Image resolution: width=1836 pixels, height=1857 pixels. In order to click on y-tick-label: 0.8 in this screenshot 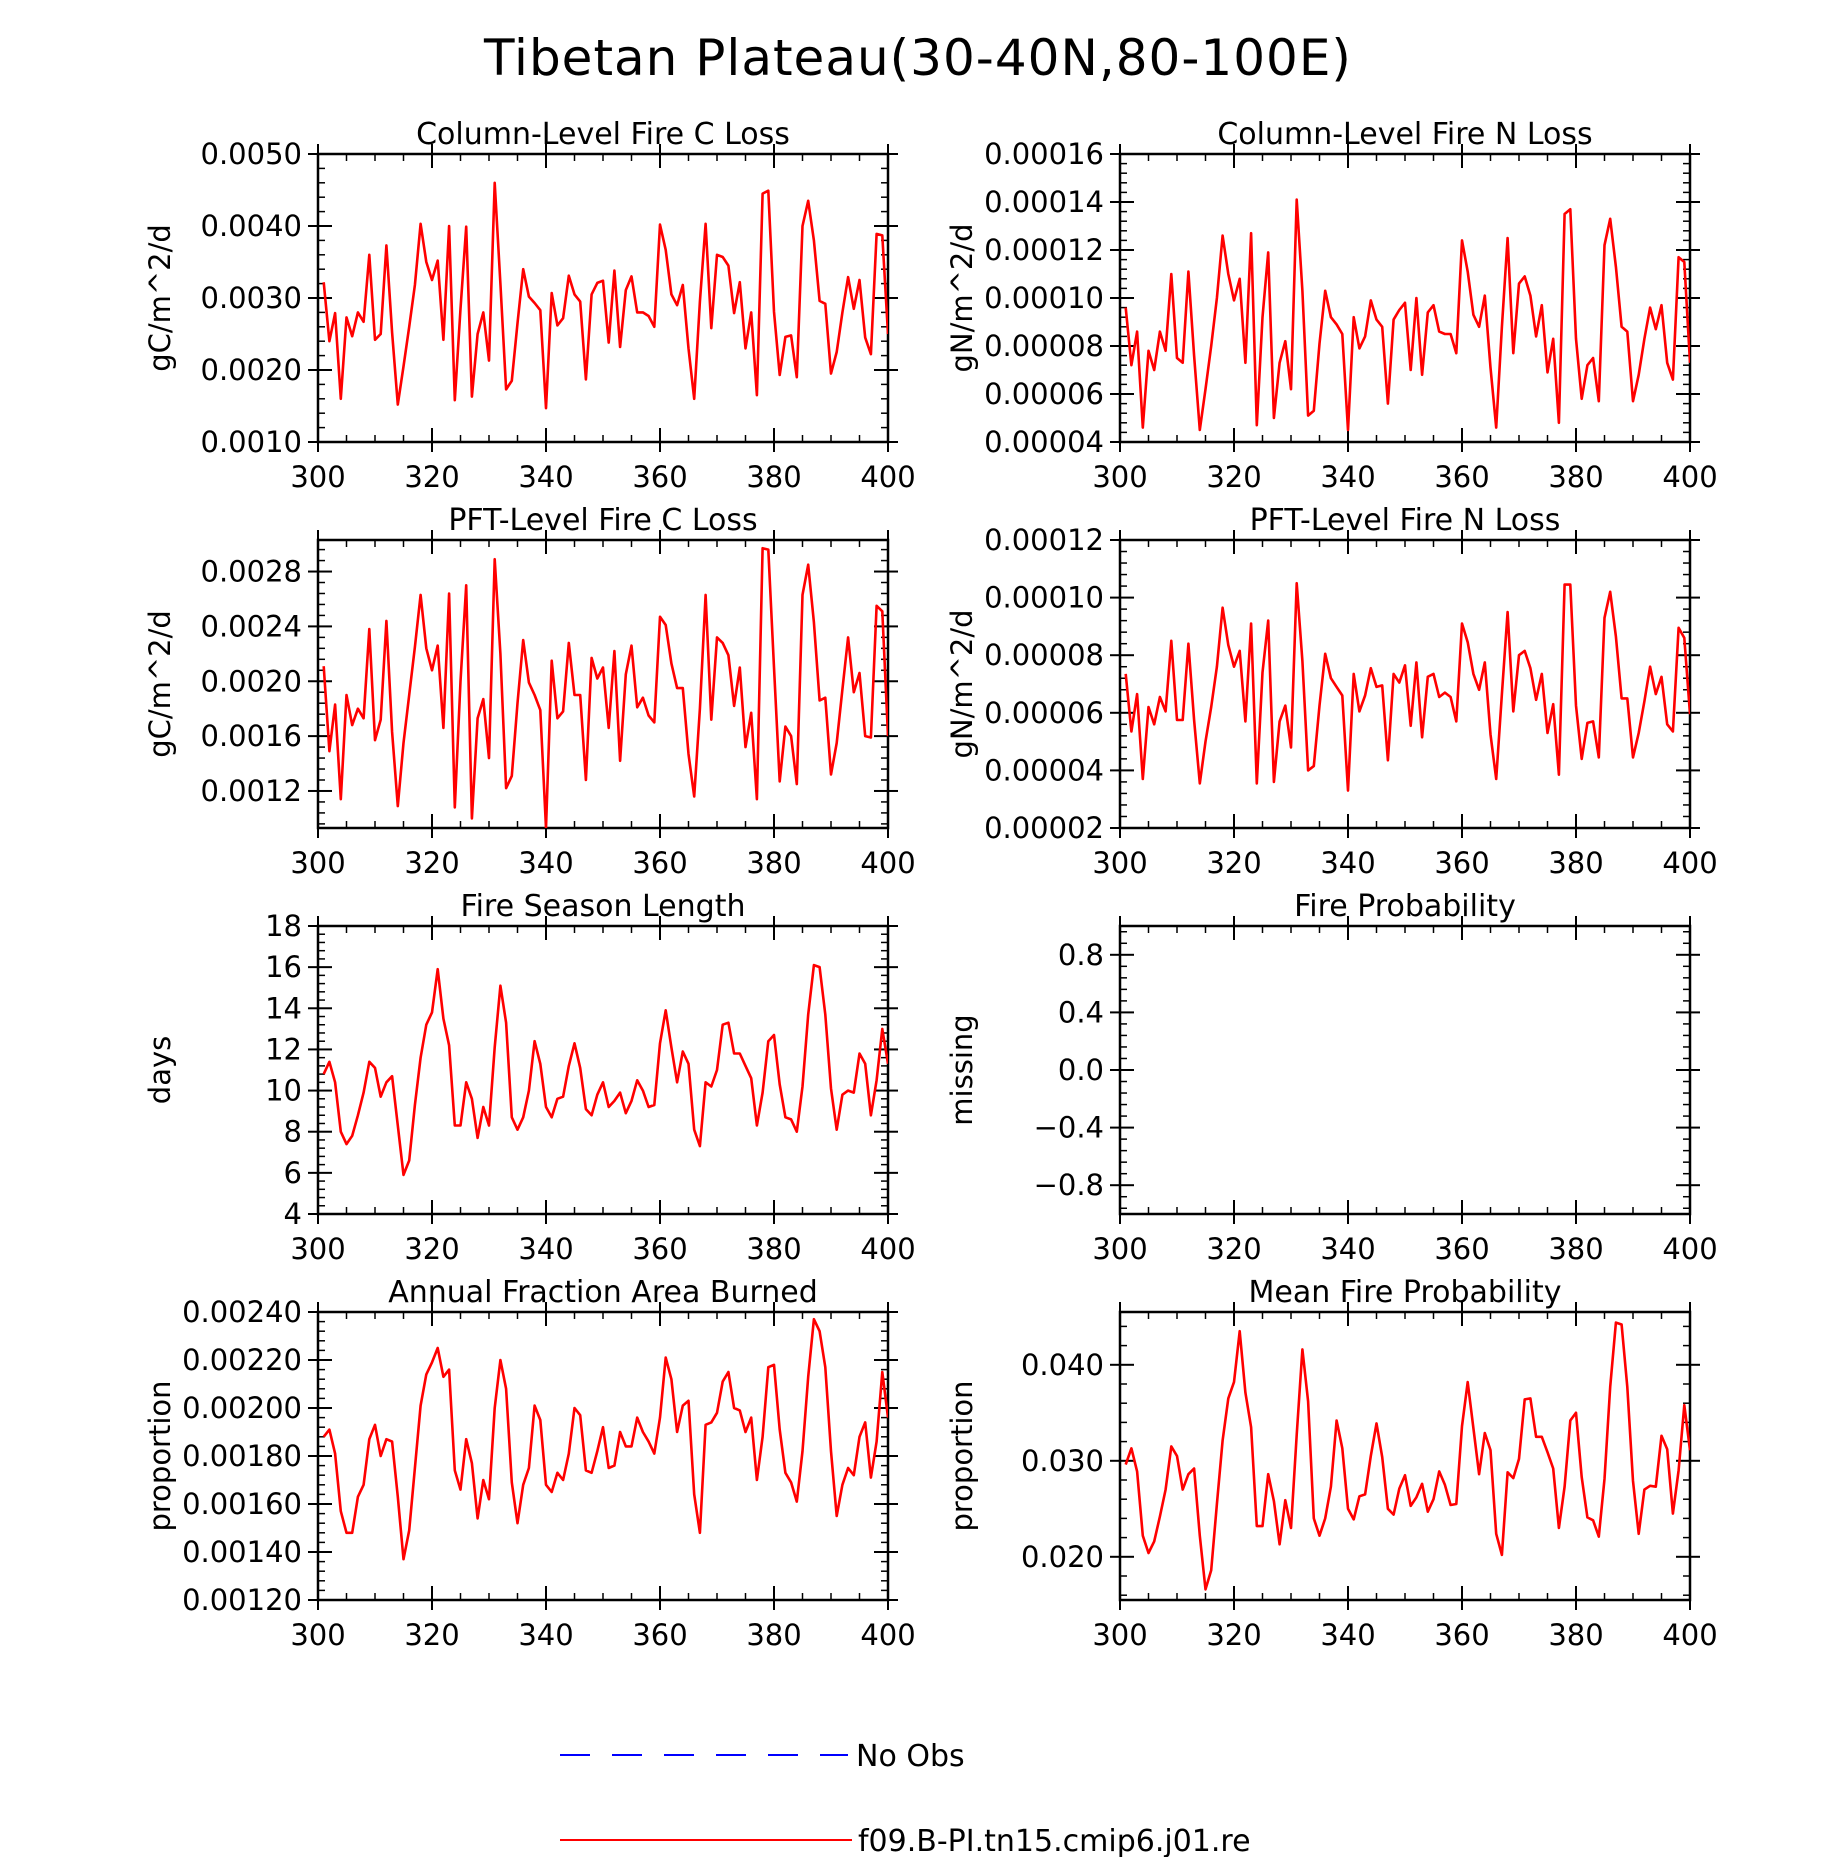, I will do `click(1081, 955)`.